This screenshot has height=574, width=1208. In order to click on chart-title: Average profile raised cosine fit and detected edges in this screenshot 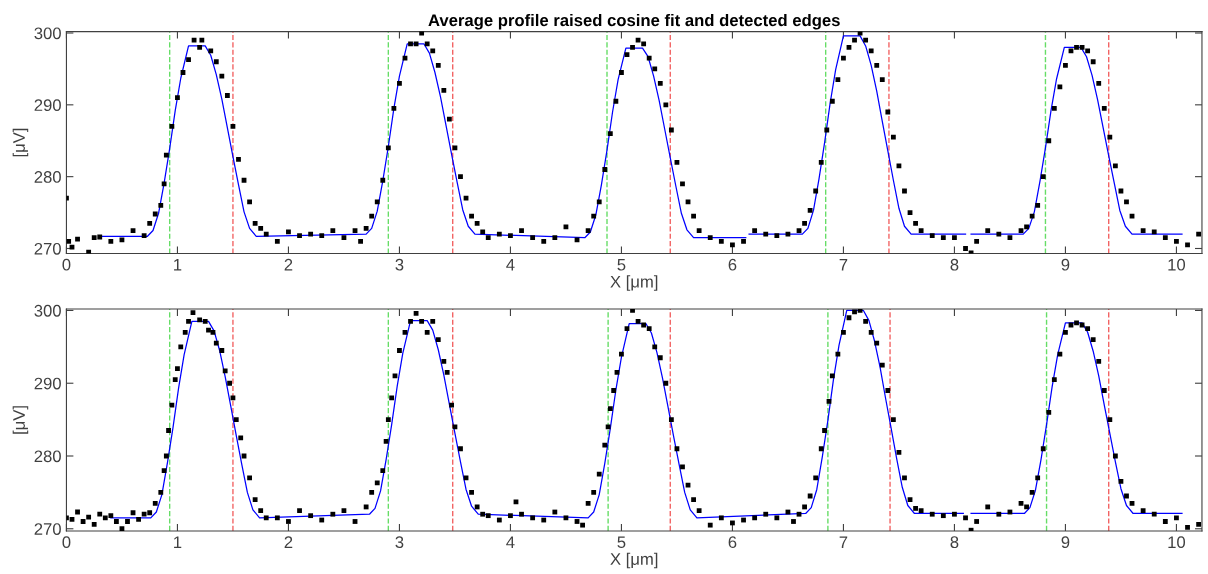, I will do `click(634, 21)`.